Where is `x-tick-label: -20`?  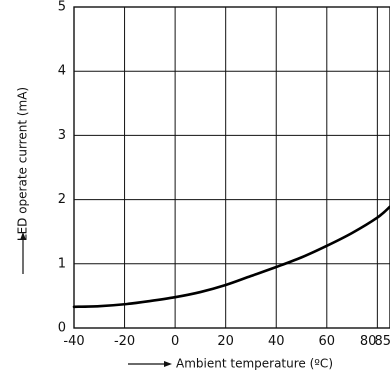
x-tick-label: -20 is located at coordinates (124, 341).